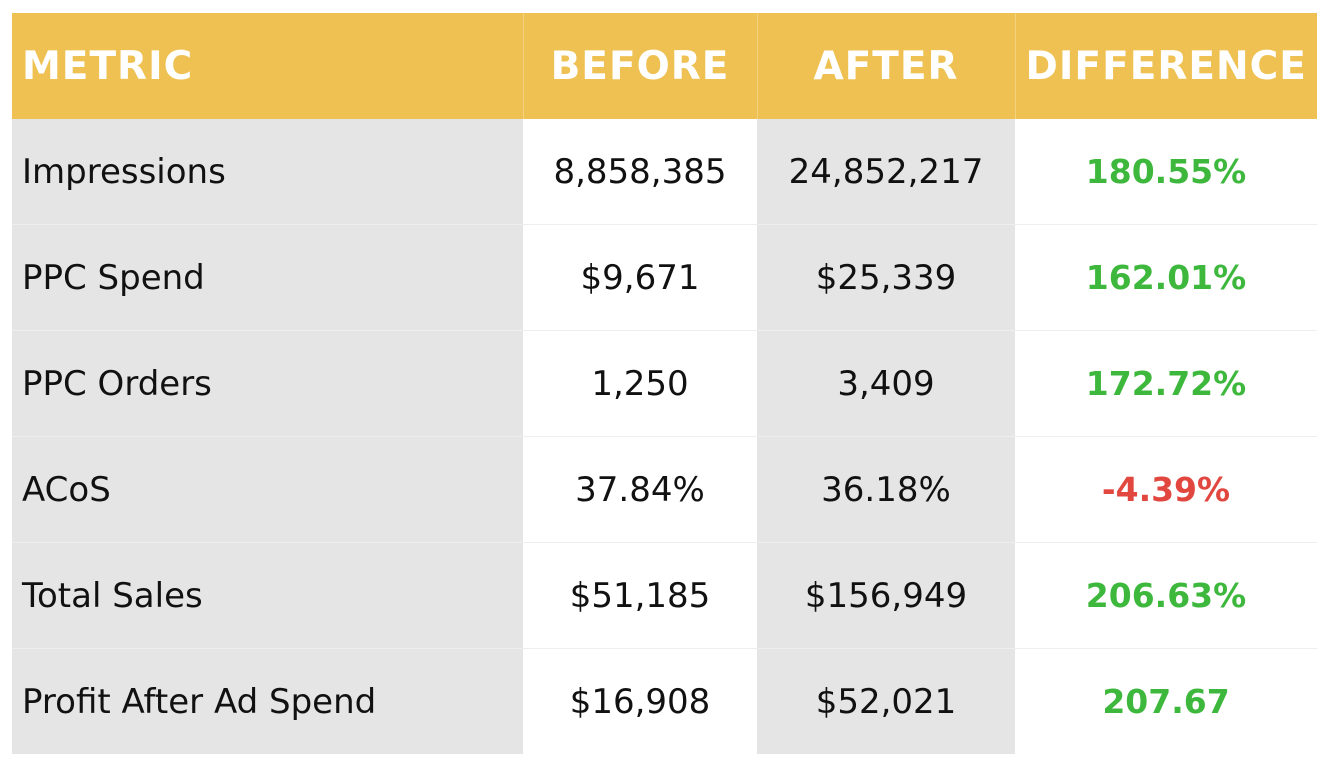 This screenshot has width=1333, height=767. I want to click on table-row: Total Sales $51,185 $156,949 206.63%, so click(664, 595).